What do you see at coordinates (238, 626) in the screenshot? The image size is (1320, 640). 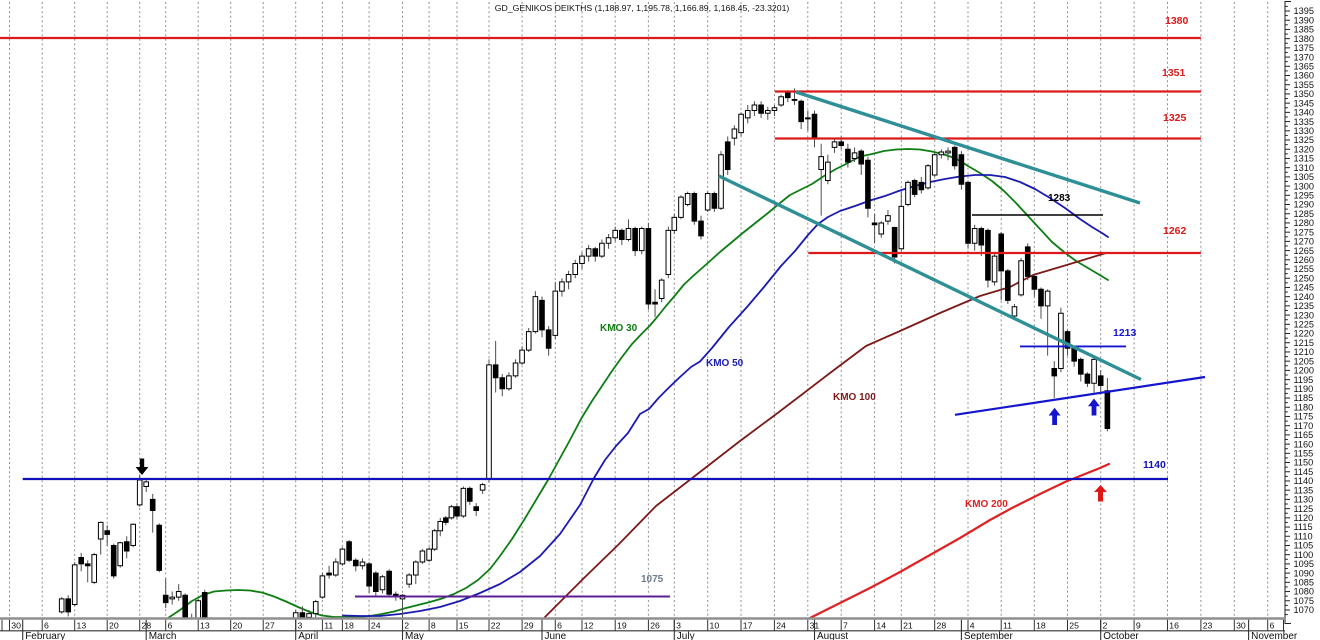 I see `svg-text: 20` at bounding box center [238, 626].